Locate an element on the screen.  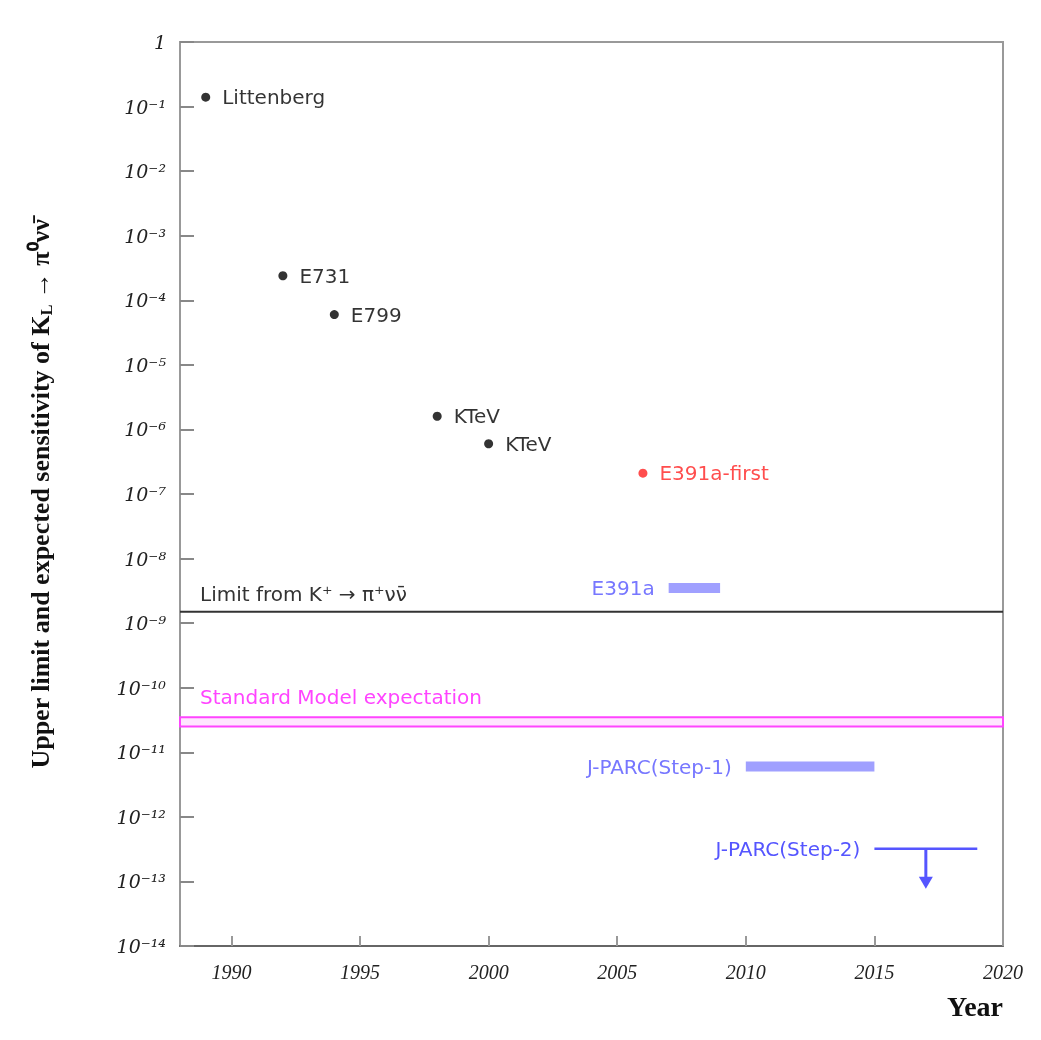
series-label: J-PARC(Step-2) is located at coordinates (787, 848).